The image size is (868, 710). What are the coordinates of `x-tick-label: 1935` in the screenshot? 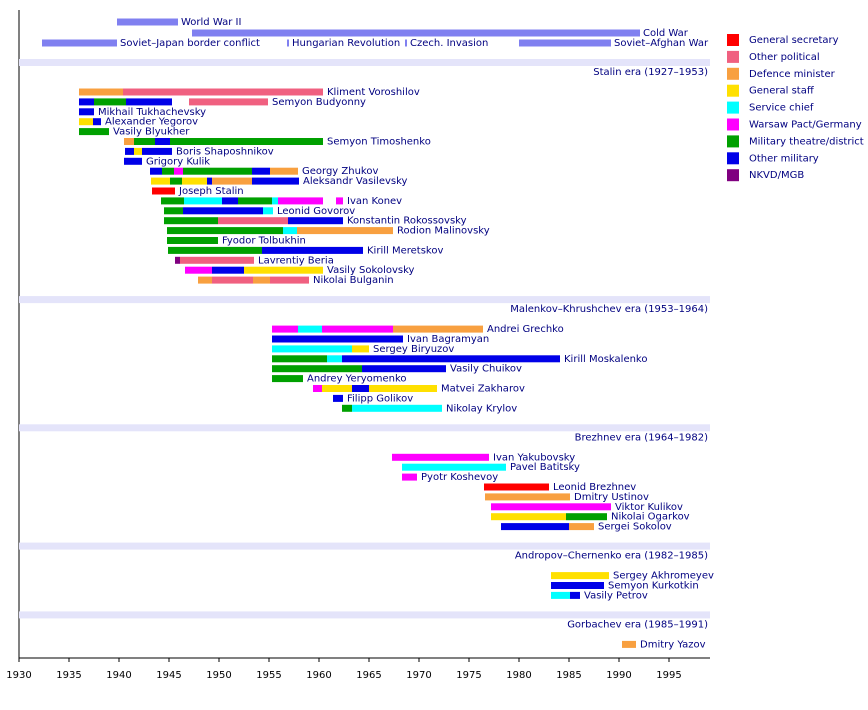 It's located at (68, 675).